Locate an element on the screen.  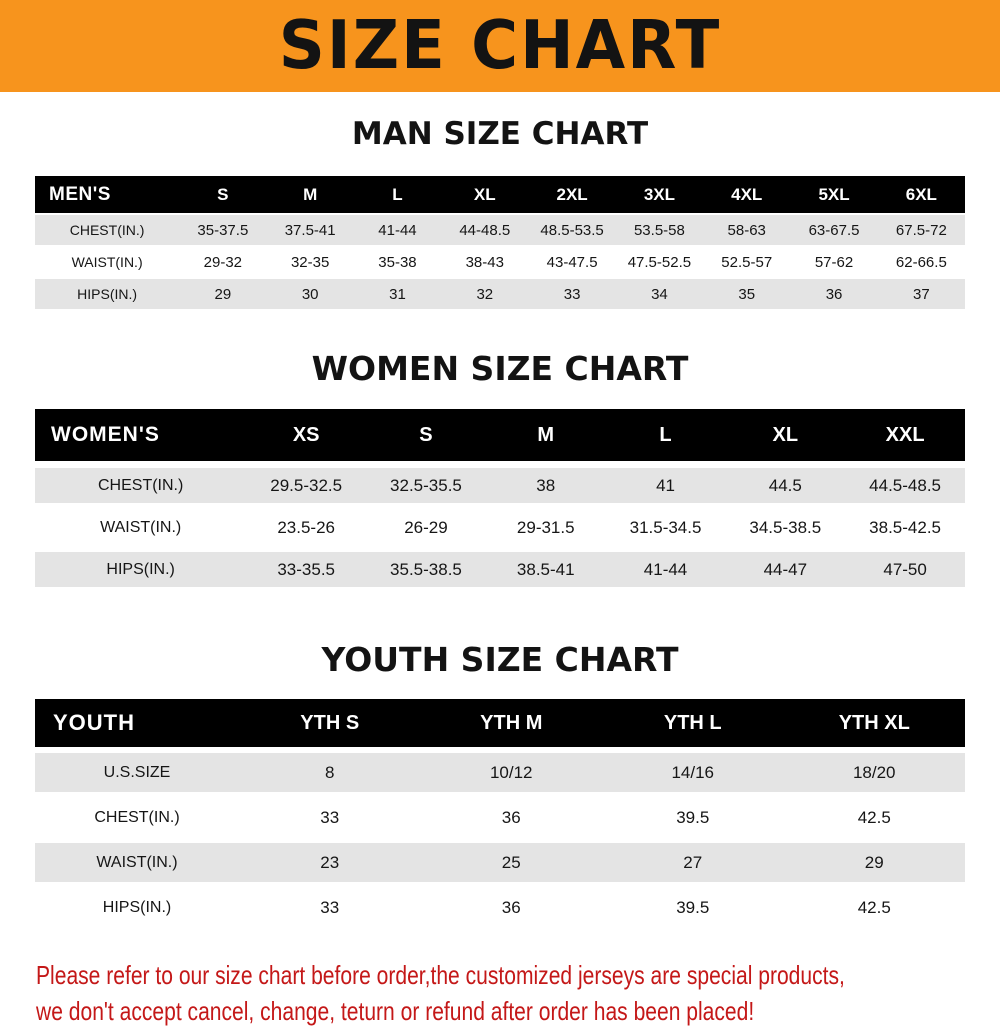
size-value: 18/20 is located at coordinates (874, 772).